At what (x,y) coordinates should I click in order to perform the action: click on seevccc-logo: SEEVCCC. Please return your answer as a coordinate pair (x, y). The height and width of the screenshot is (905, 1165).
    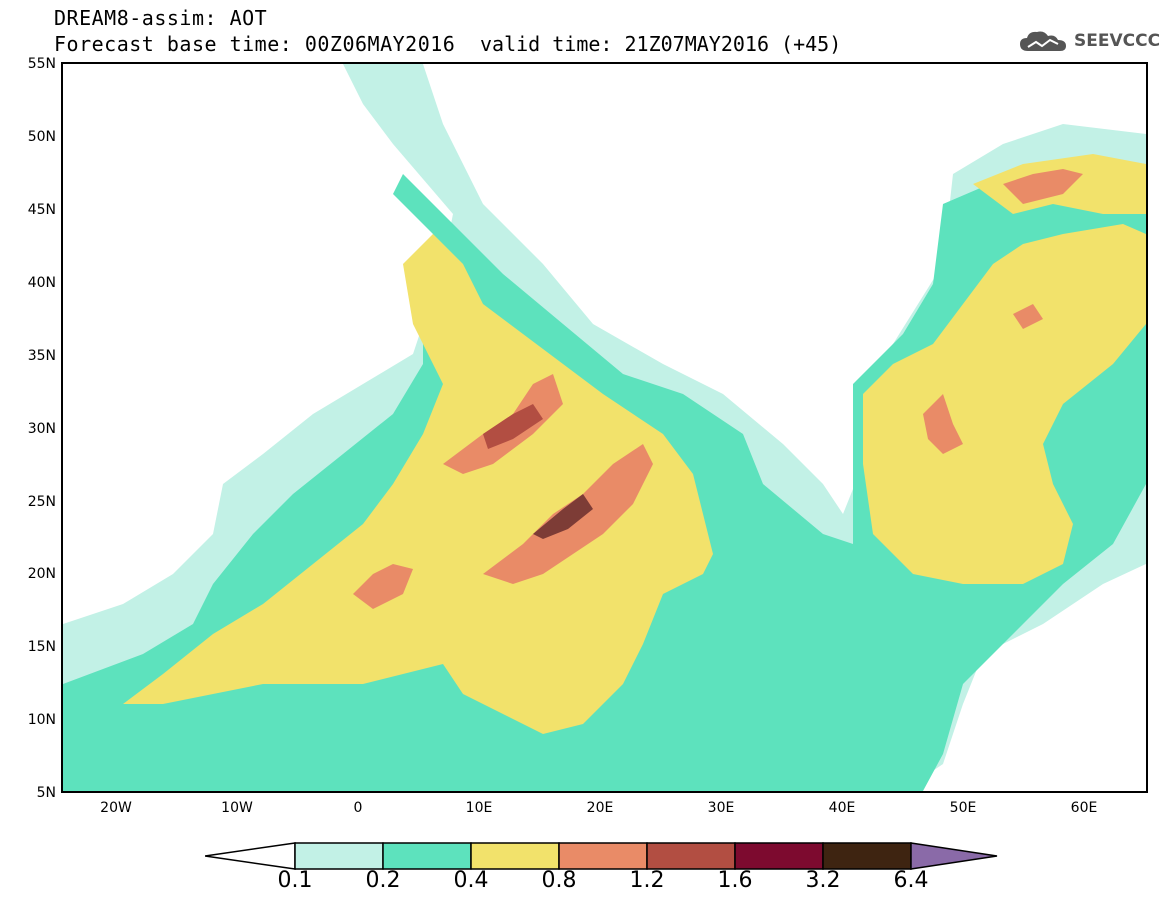
    Looking at the image, I should click on (1089, 41).